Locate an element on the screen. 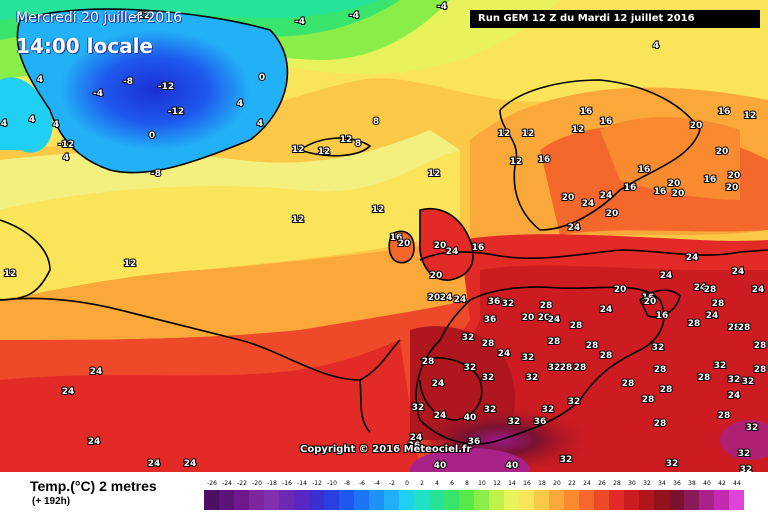 The height and width of the screenshot is (512, 768). scale-tick-label: 44 is located at coordinates (737, 483).